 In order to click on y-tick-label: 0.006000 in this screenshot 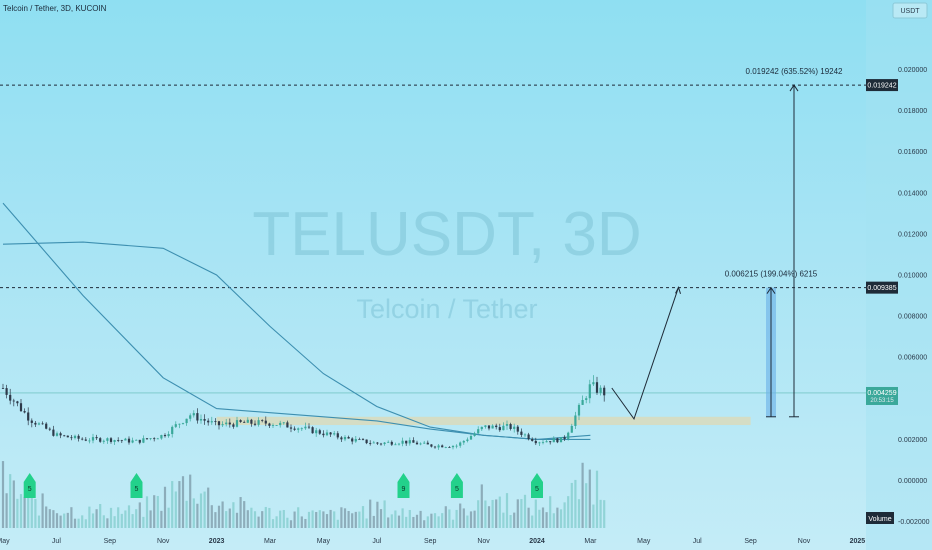, I will do `click(912, 358)`.